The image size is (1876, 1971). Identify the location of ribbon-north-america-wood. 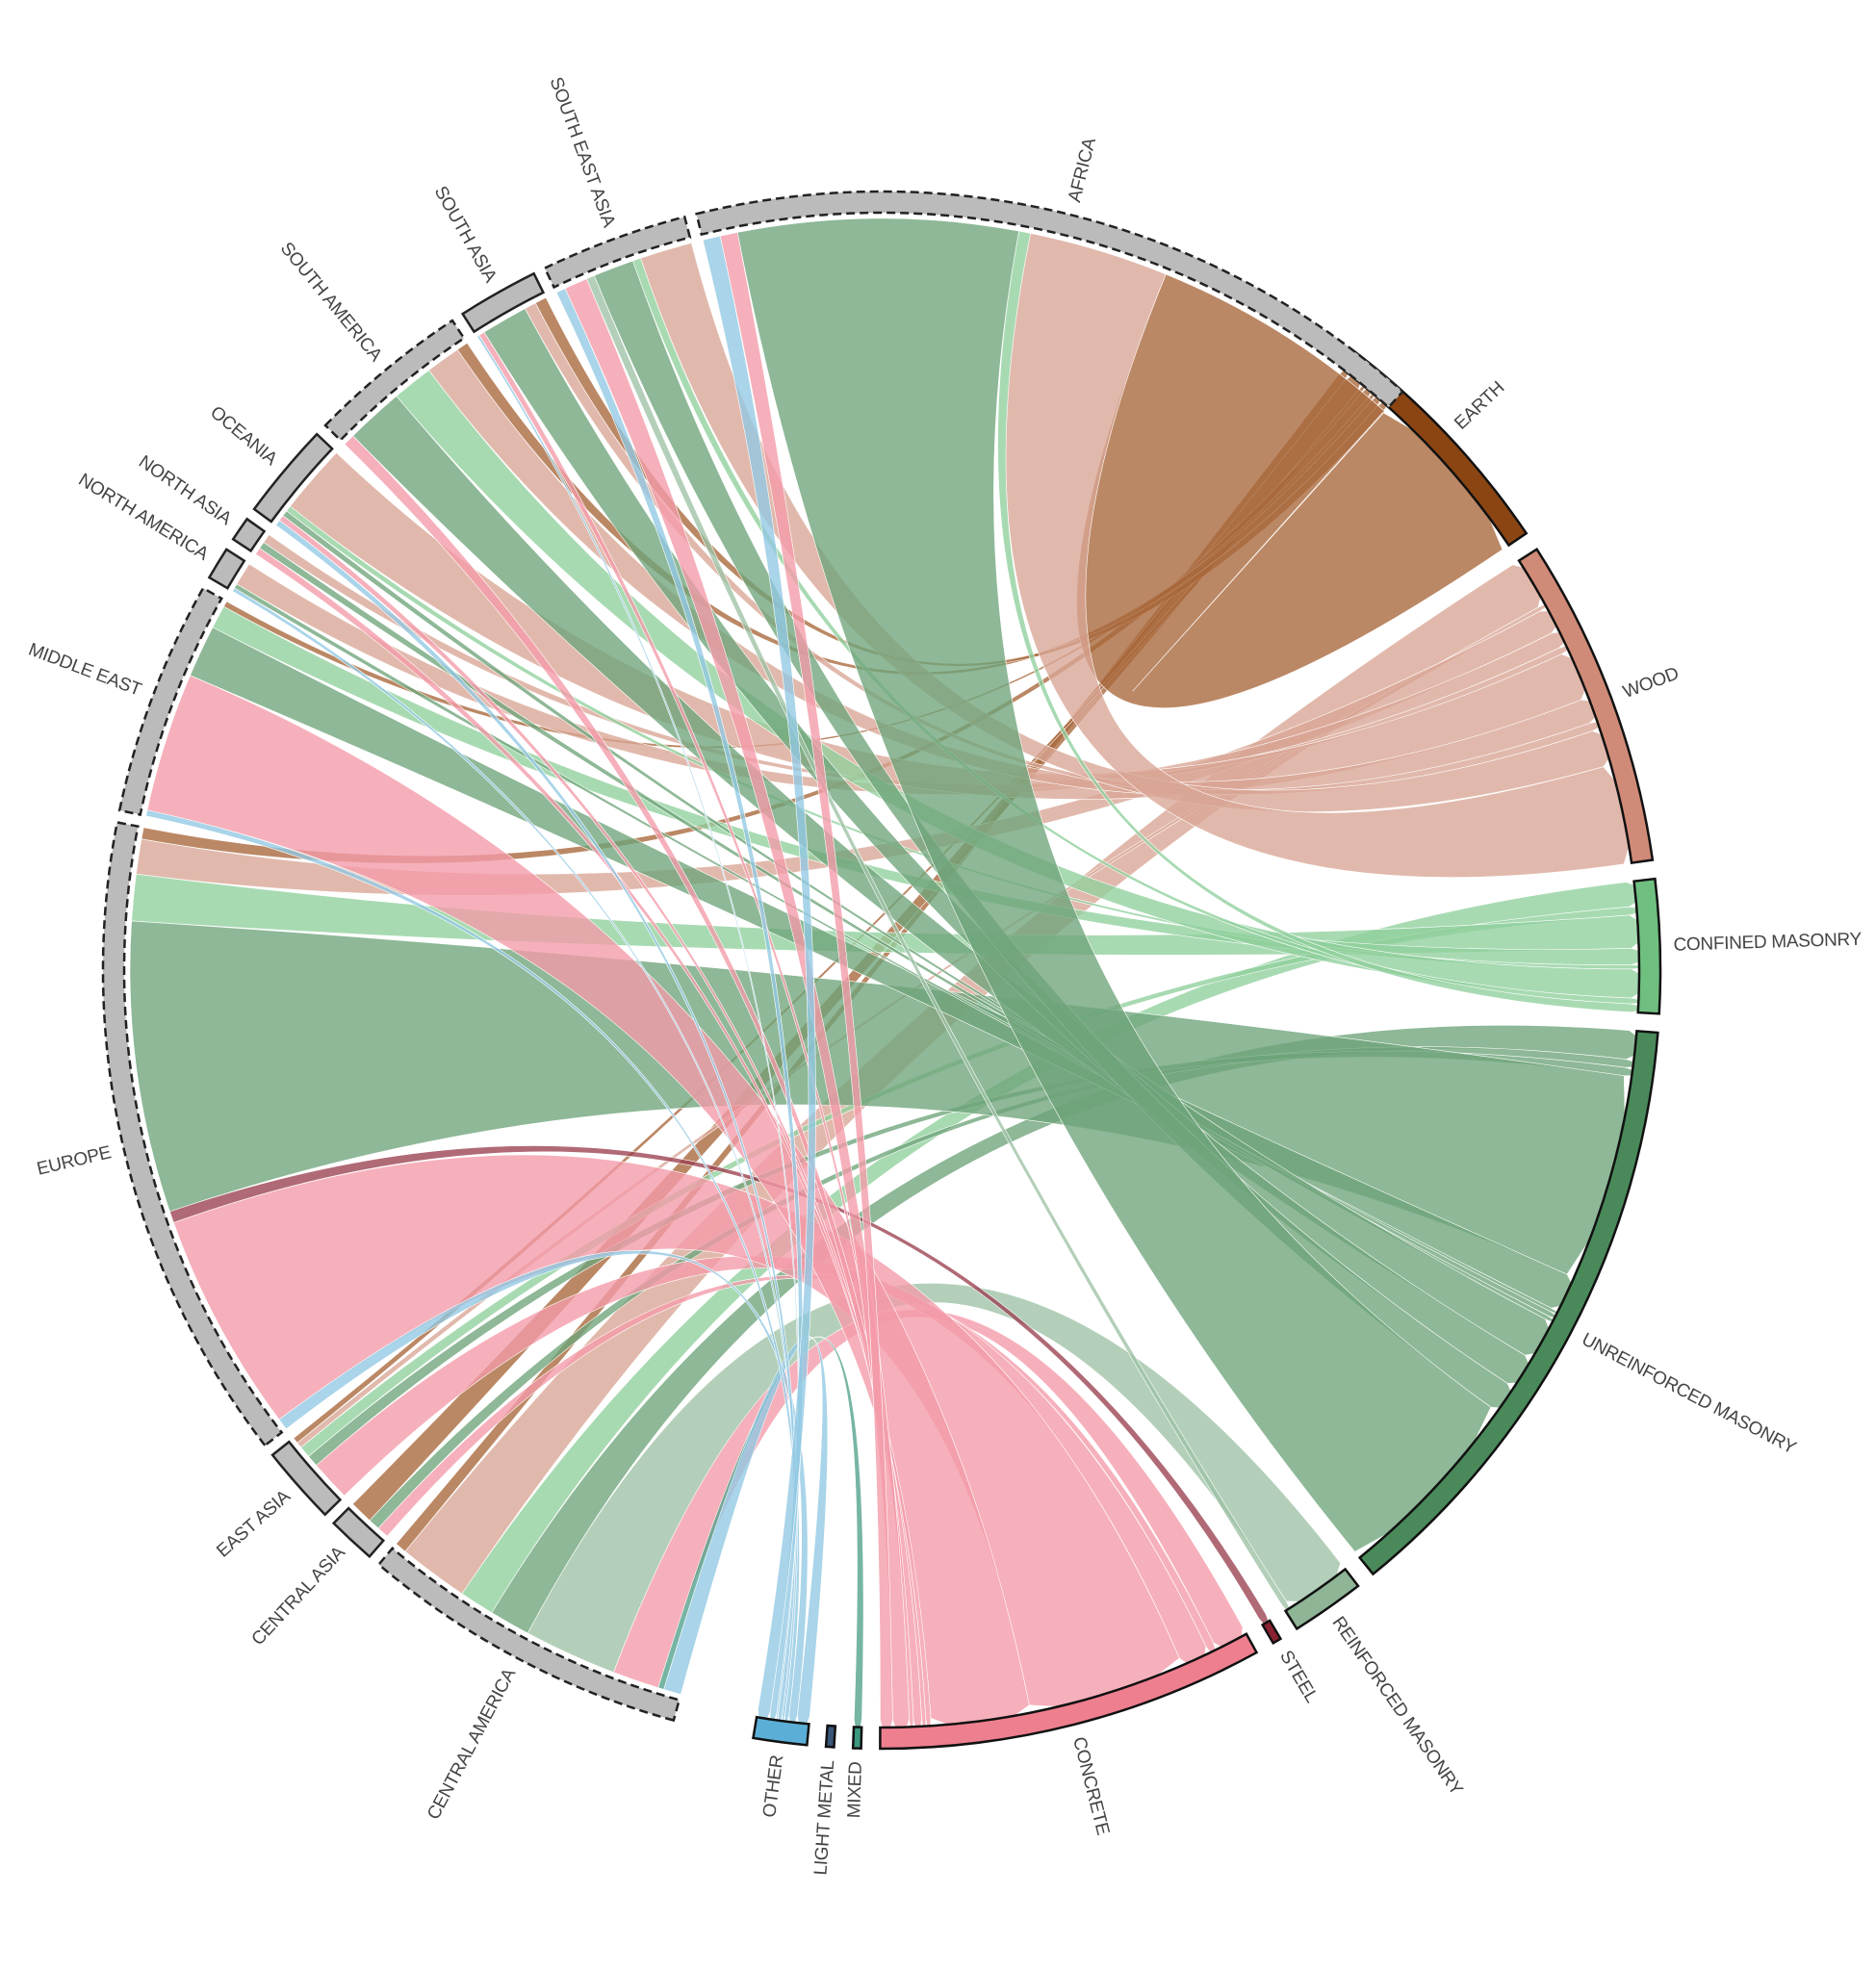
(907, 679).